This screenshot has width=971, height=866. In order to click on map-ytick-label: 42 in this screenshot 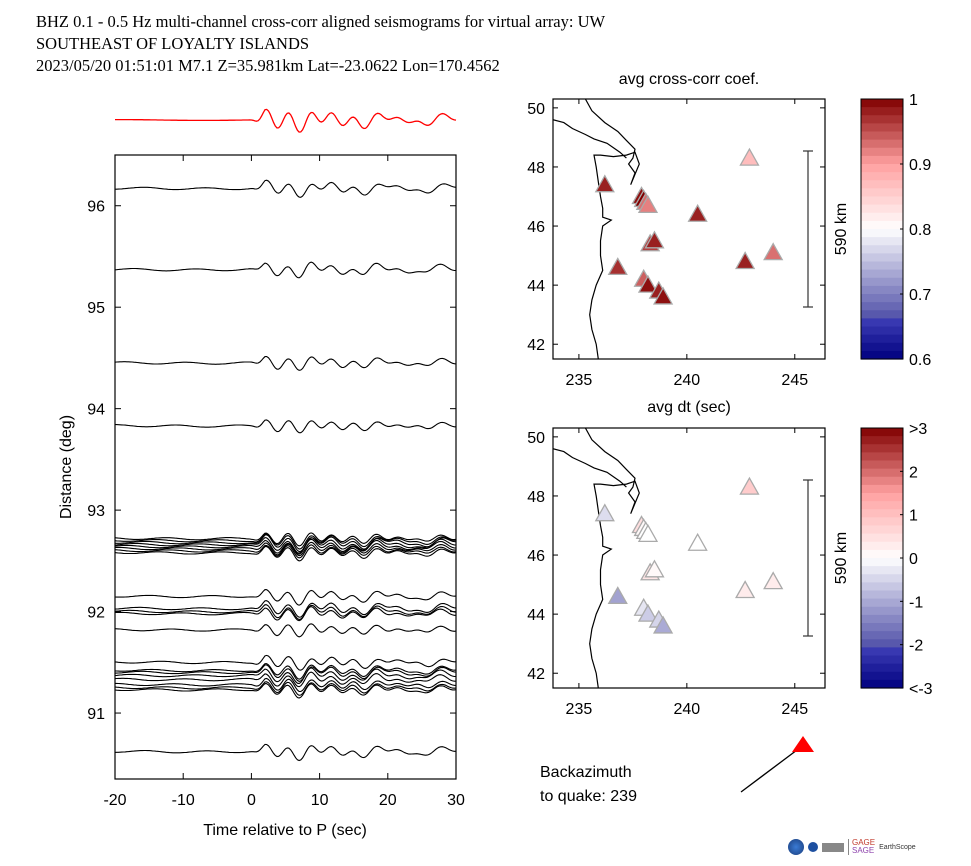, I will do `click(536, 674)`.